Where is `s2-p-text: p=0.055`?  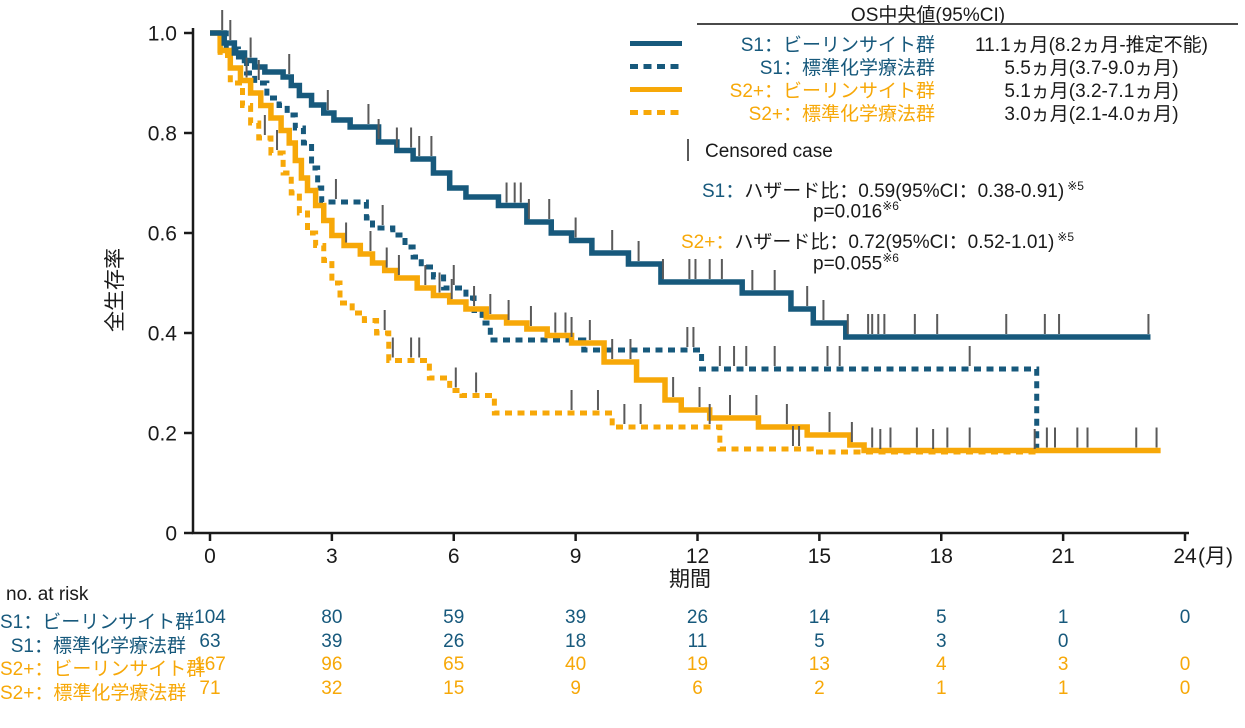 s2-p-text: p=0.055 is located at coordinates (848, 264).